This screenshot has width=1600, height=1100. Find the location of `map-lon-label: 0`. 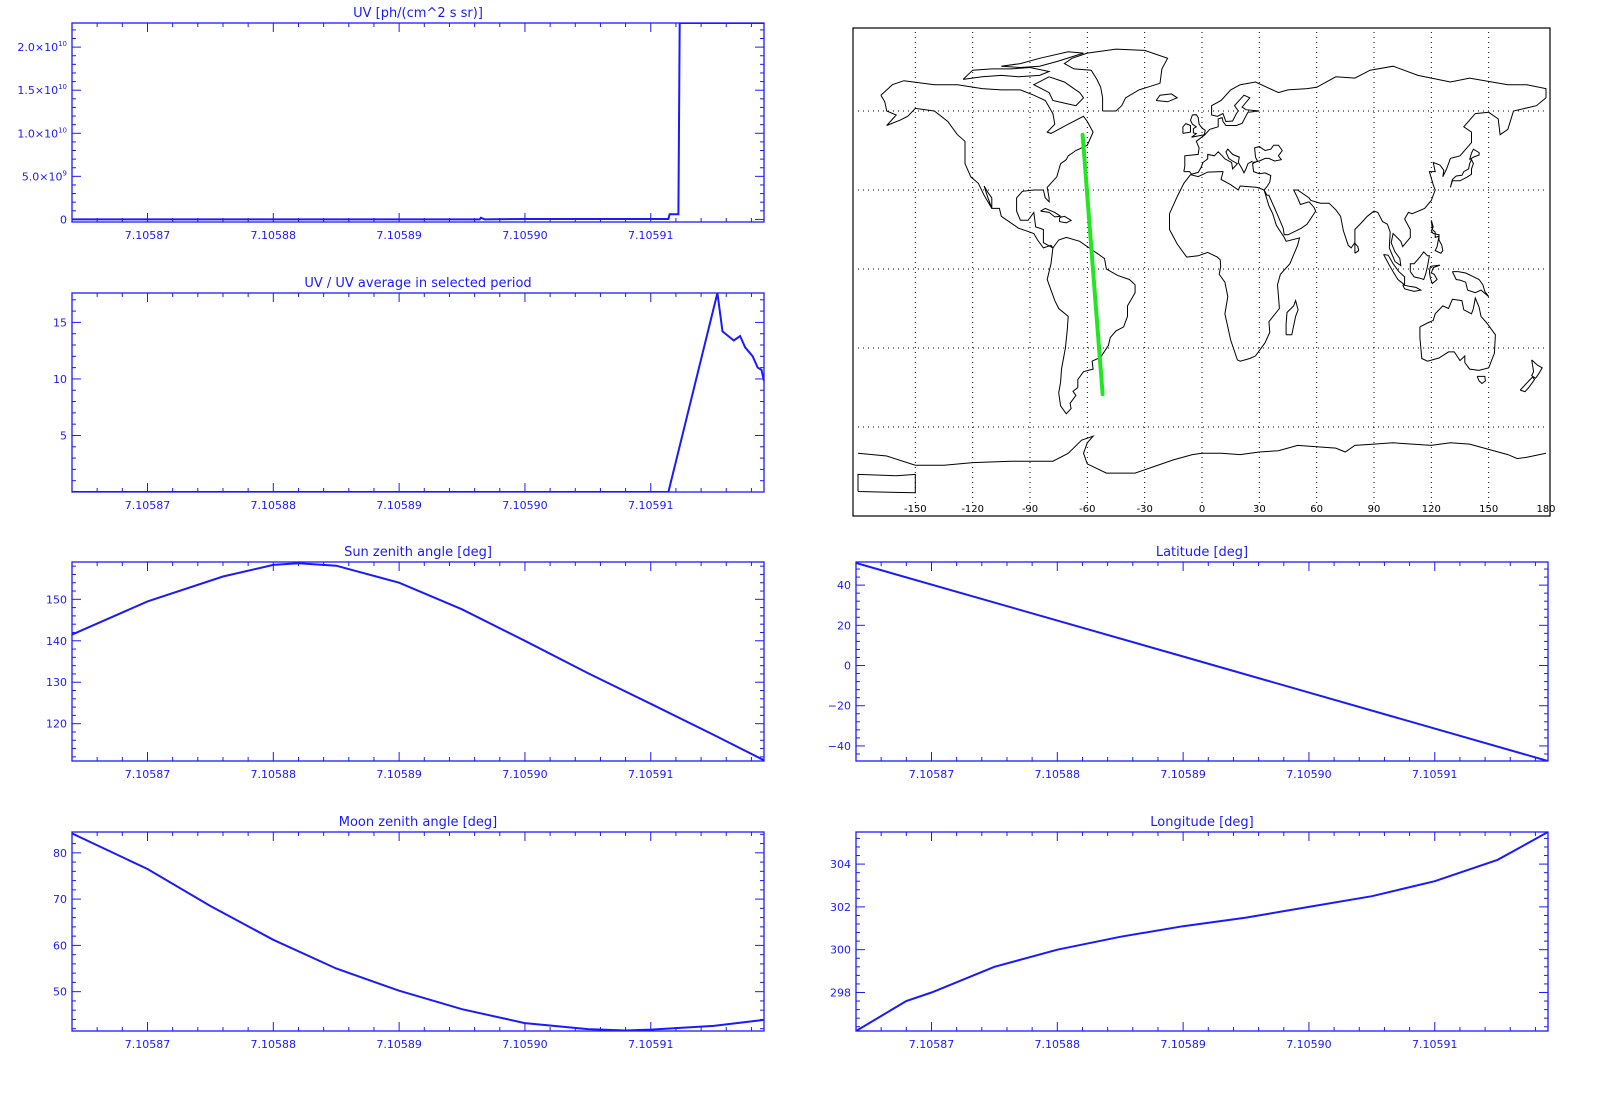

map-lon-label: 0 is located at coordinates (1202, 509).